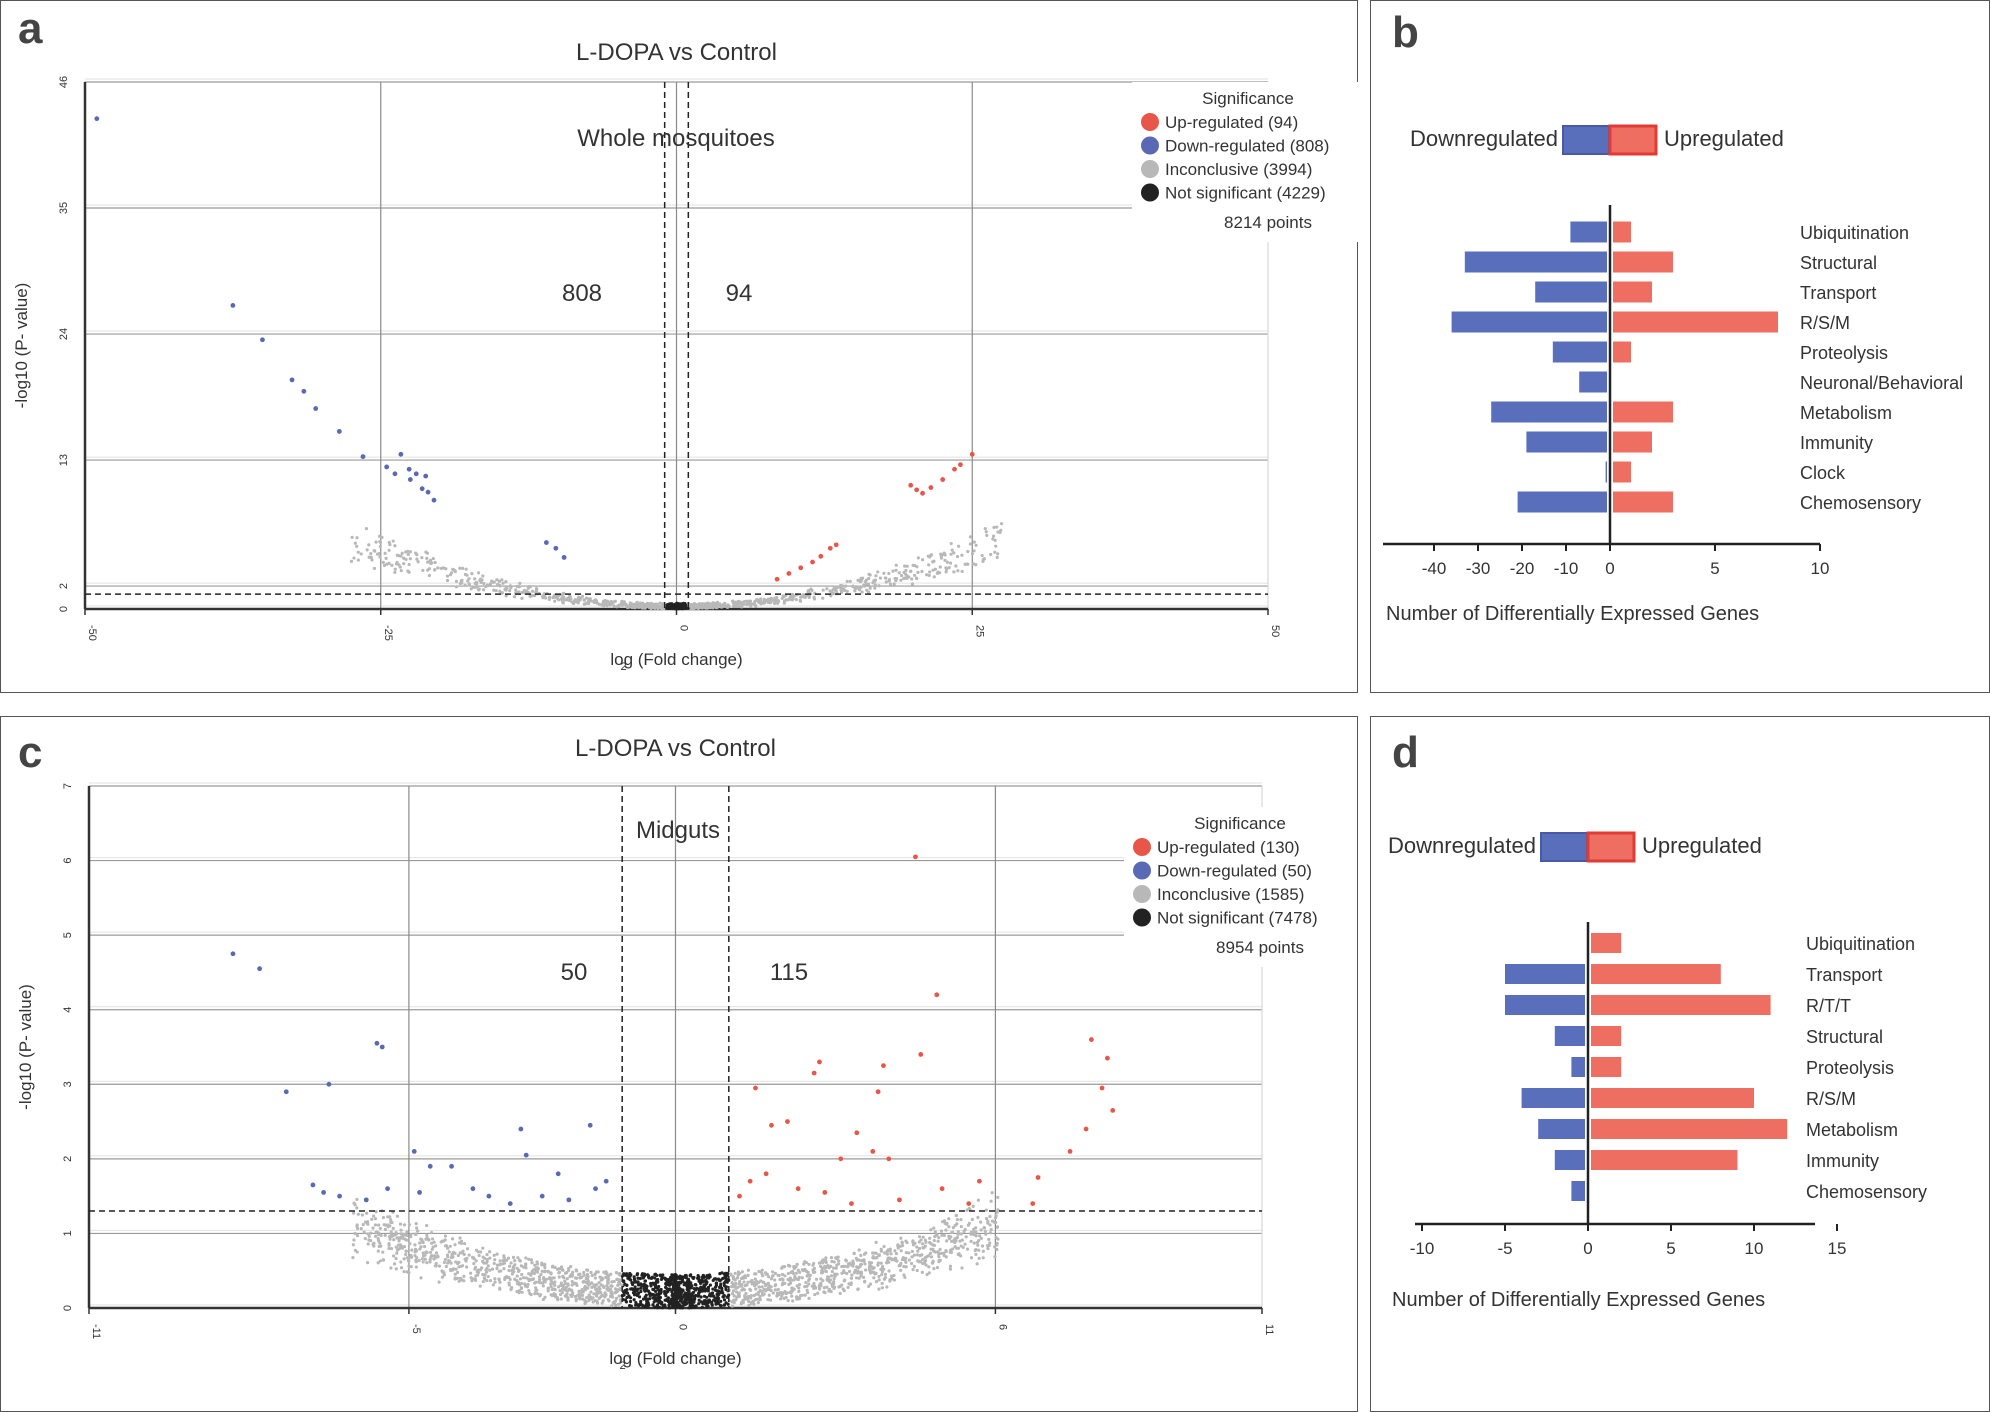 The image size is (1990, 1412). What do you see at coordinates (1724, 138) in the screenshot?
I see `legend-label-upregulated: Upregulated` at bounding box center [1724, 138].